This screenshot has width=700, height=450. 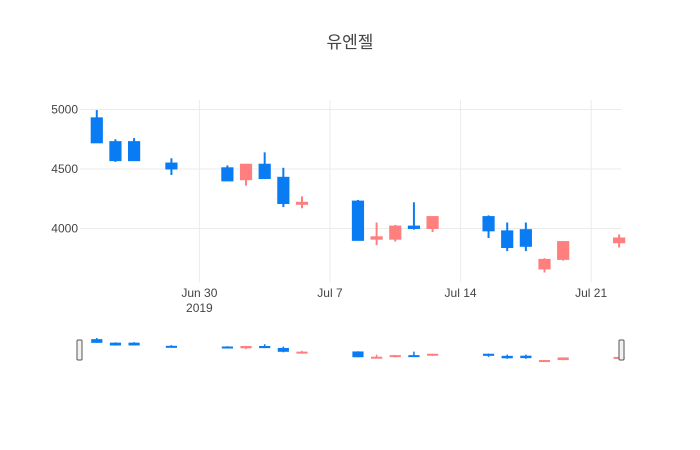 What do you see at coordinates (330, 293) in the screenshot?
I see `x-tick-label: Jul 7` at bounding box center [330, 293].